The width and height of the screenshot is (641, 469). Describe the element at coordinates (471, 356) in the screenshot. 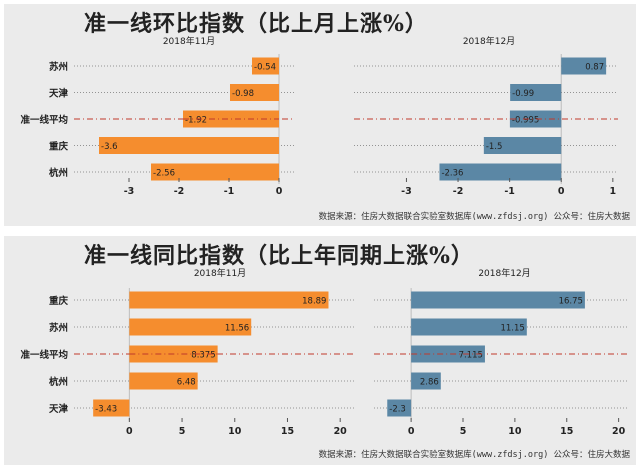

I see `value-label: 7.115` at that location.